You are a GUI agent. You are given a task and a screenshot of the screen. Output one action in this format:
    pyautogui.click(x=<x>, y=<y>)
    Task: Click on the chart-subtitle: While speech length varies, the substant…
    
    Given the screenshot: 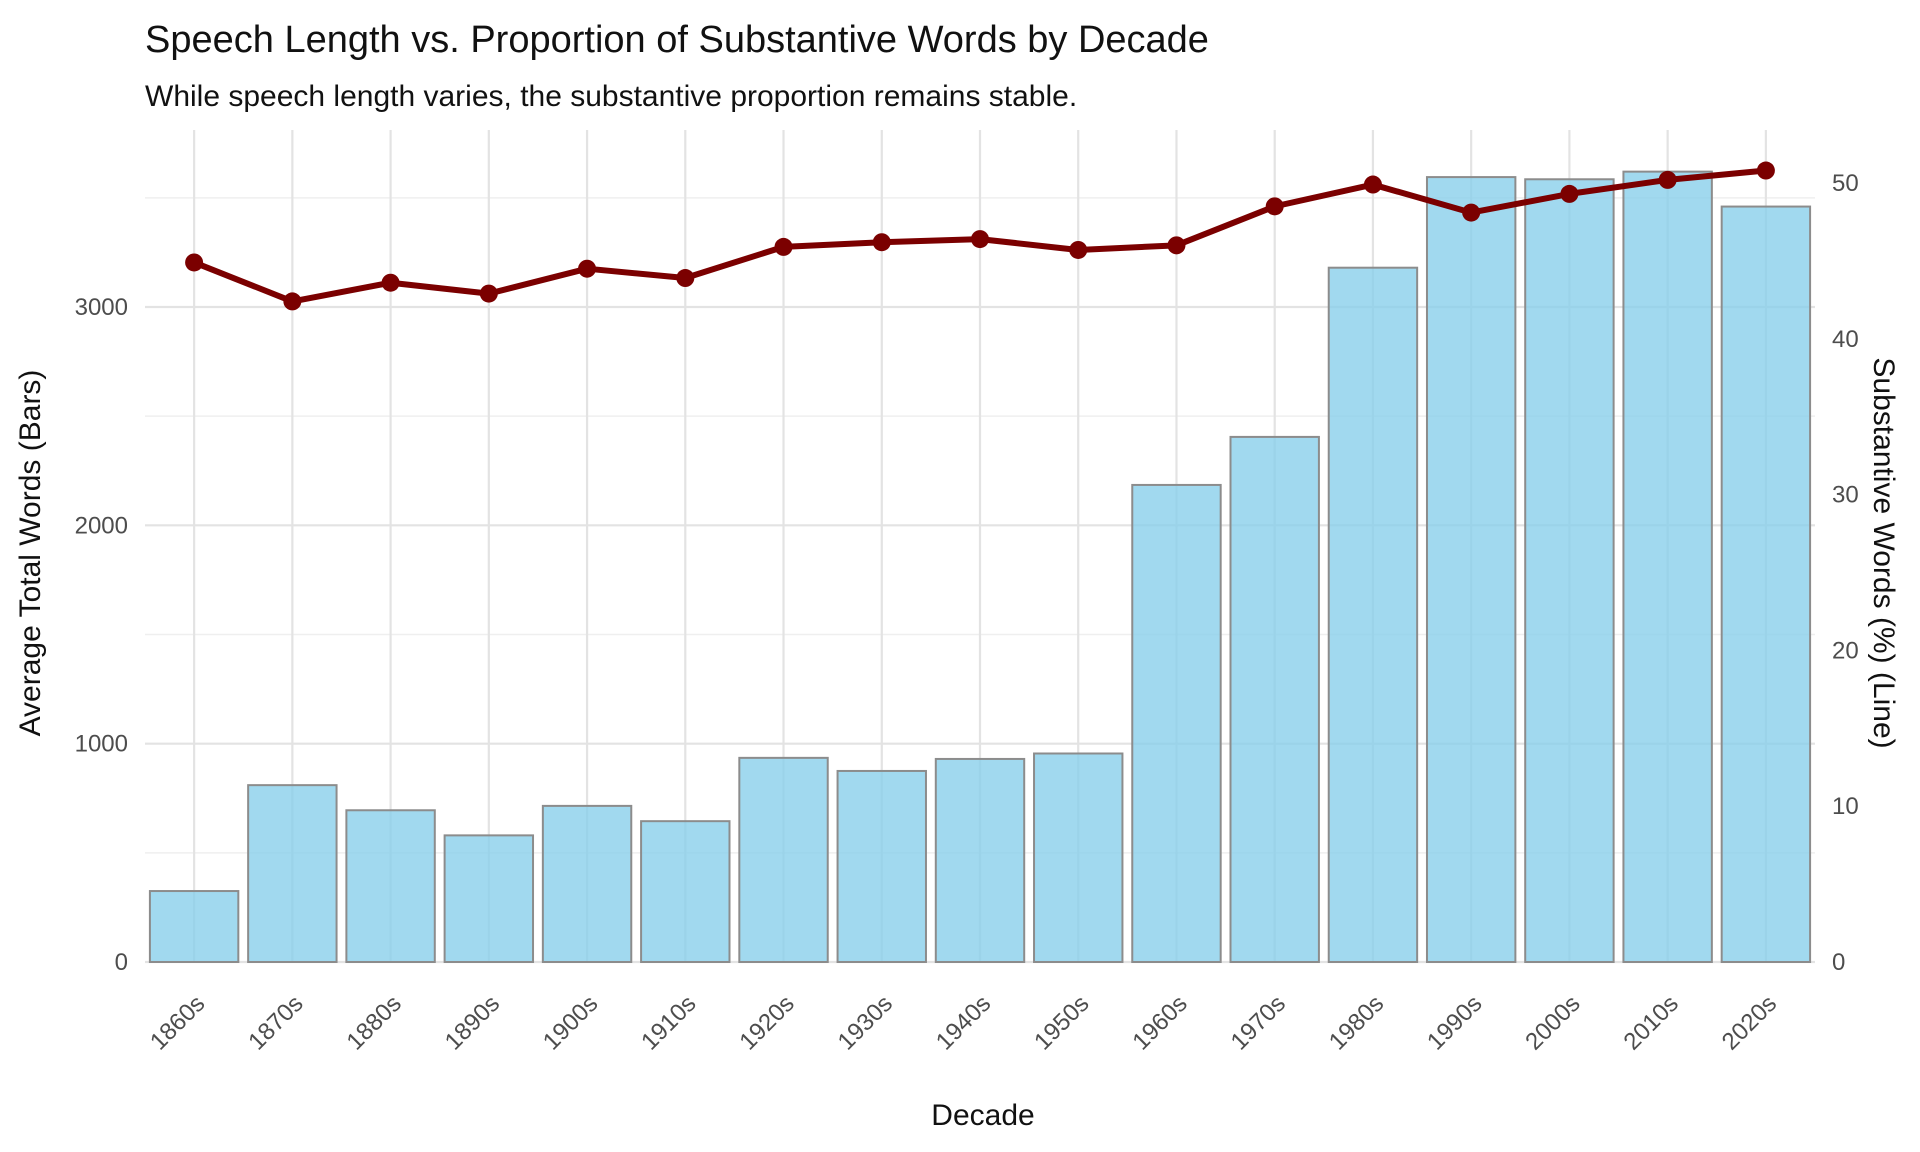 What is the action you would take?
    pyautogui.click(x=611, y=96)
    